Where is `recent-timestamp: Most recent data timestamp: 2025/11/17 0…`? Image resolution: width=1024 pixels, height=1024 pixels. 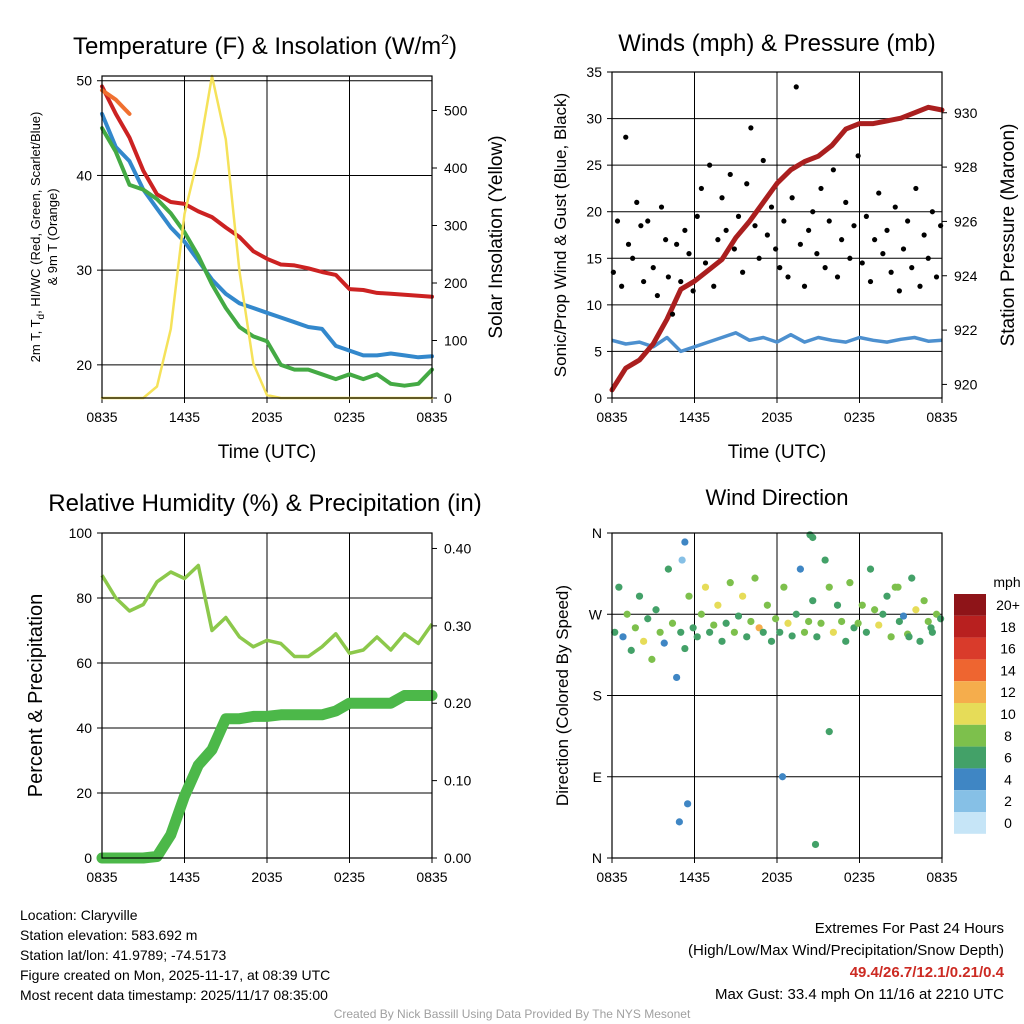 recent-timestamp: Most recent data timestamp: 2025/11/17 0… is located at coordinates (174, 995).